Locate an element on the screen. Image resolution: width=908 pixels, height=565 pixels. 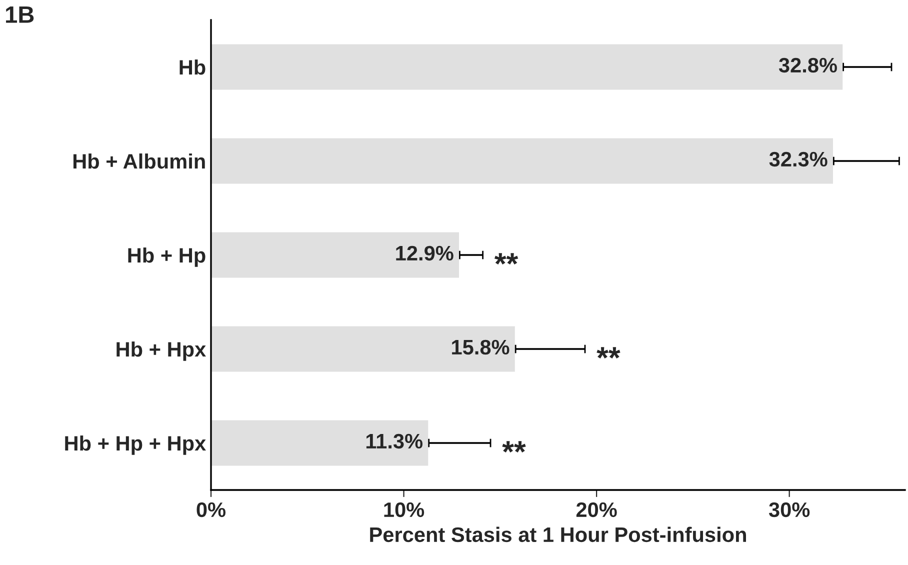
data-label: 11.3% is located at coordinates (394, 441).